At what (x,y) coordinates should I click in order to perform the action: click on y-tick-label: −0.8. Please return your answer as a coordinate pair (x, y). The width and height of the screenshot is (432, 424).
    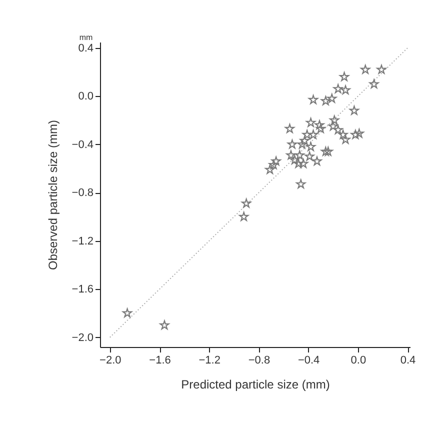
    Looking at the image, I should click on (83, 193).